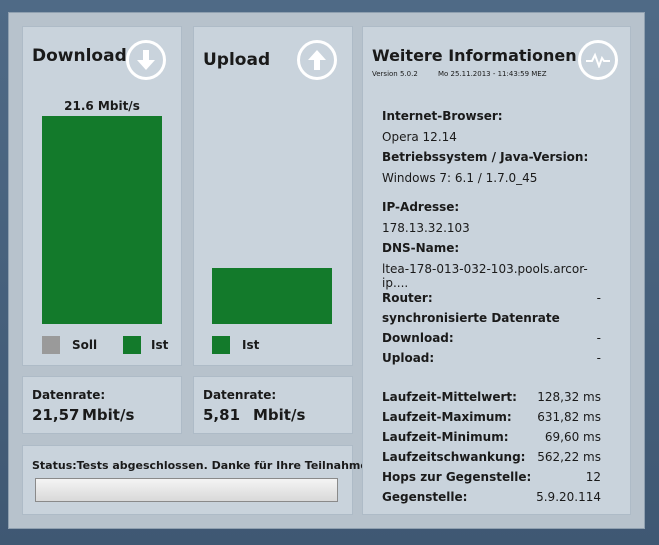 The height and width of the screenshot is (545, 659). I want to click on browser-value: Opera 12.14, so click(419, 137).